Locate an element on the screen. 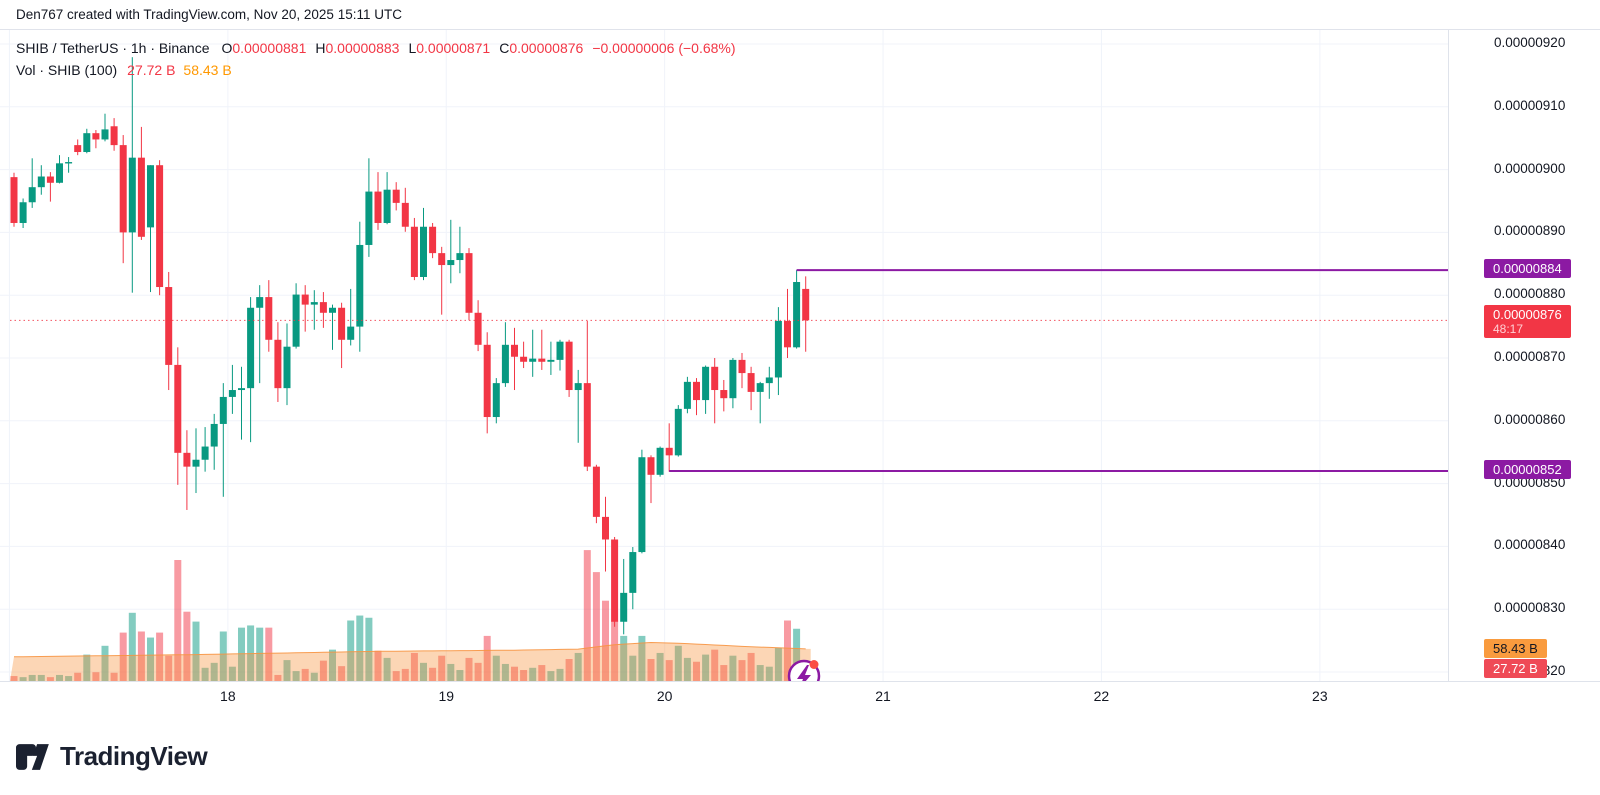 This screenshot has height=795, width=1600. price-change: −0.00000006 (−0.68%) is located at coordinates (664, 48).